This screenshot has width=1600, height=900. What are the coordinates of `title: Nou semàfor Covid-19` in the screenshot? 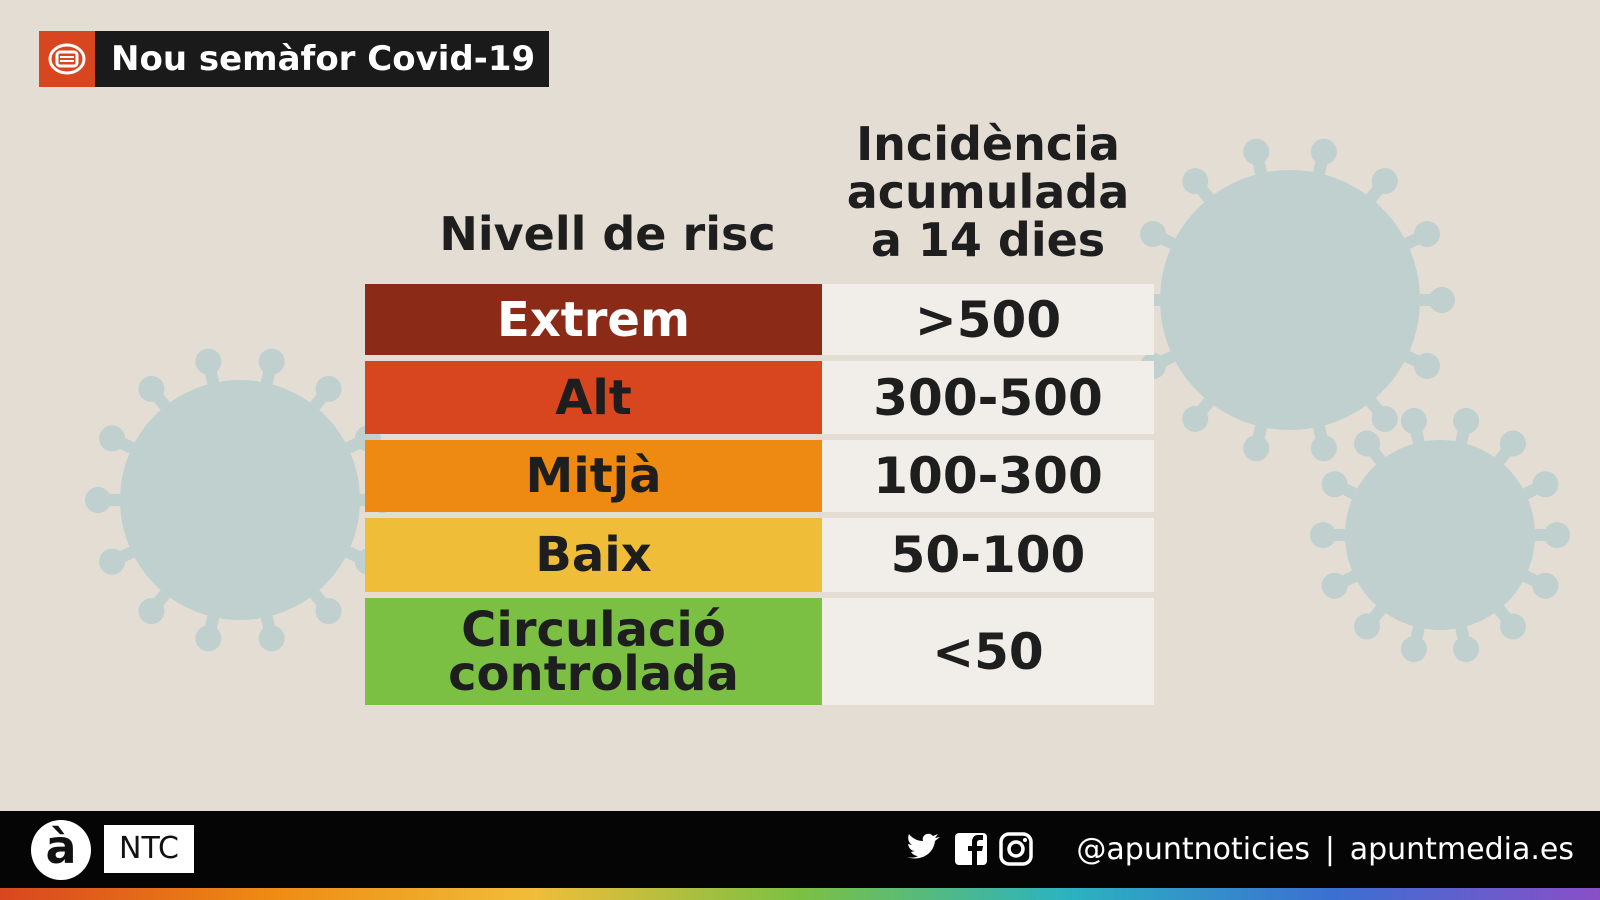 It's located at (322, 59).